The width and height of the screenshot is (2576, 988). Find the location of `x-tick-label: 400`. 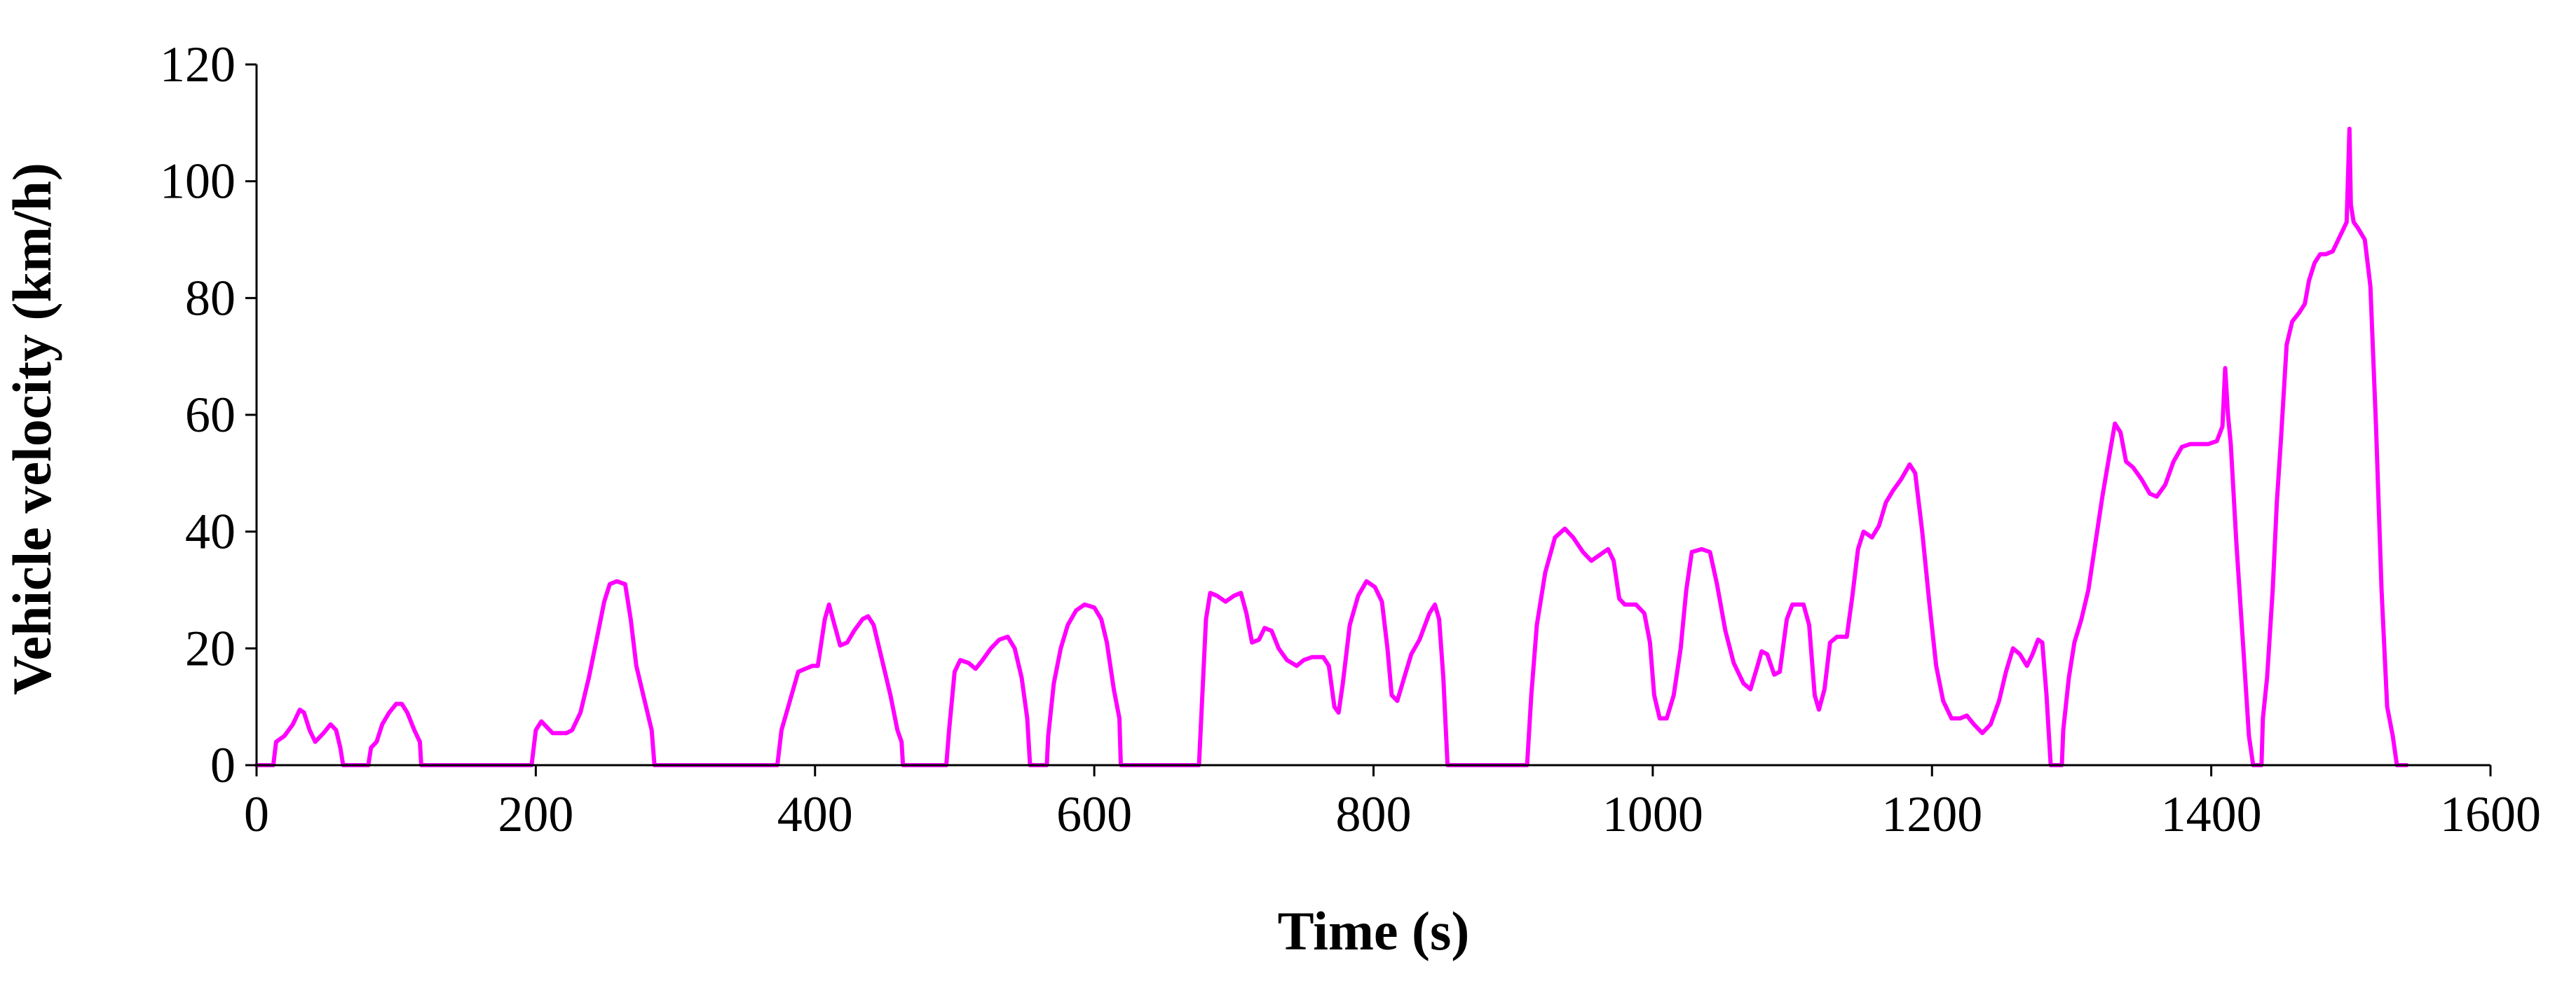

x-tick-label: 400 is located at coordinates (815, 814).